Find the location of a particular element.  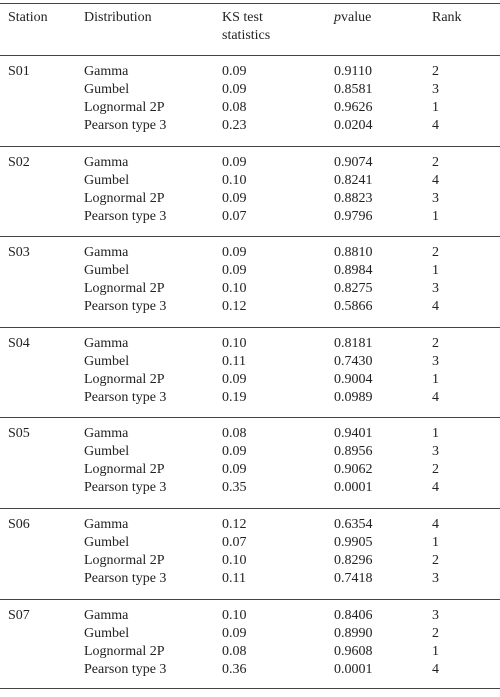

cell: 0.8296 is located at coordinates (353, 560).